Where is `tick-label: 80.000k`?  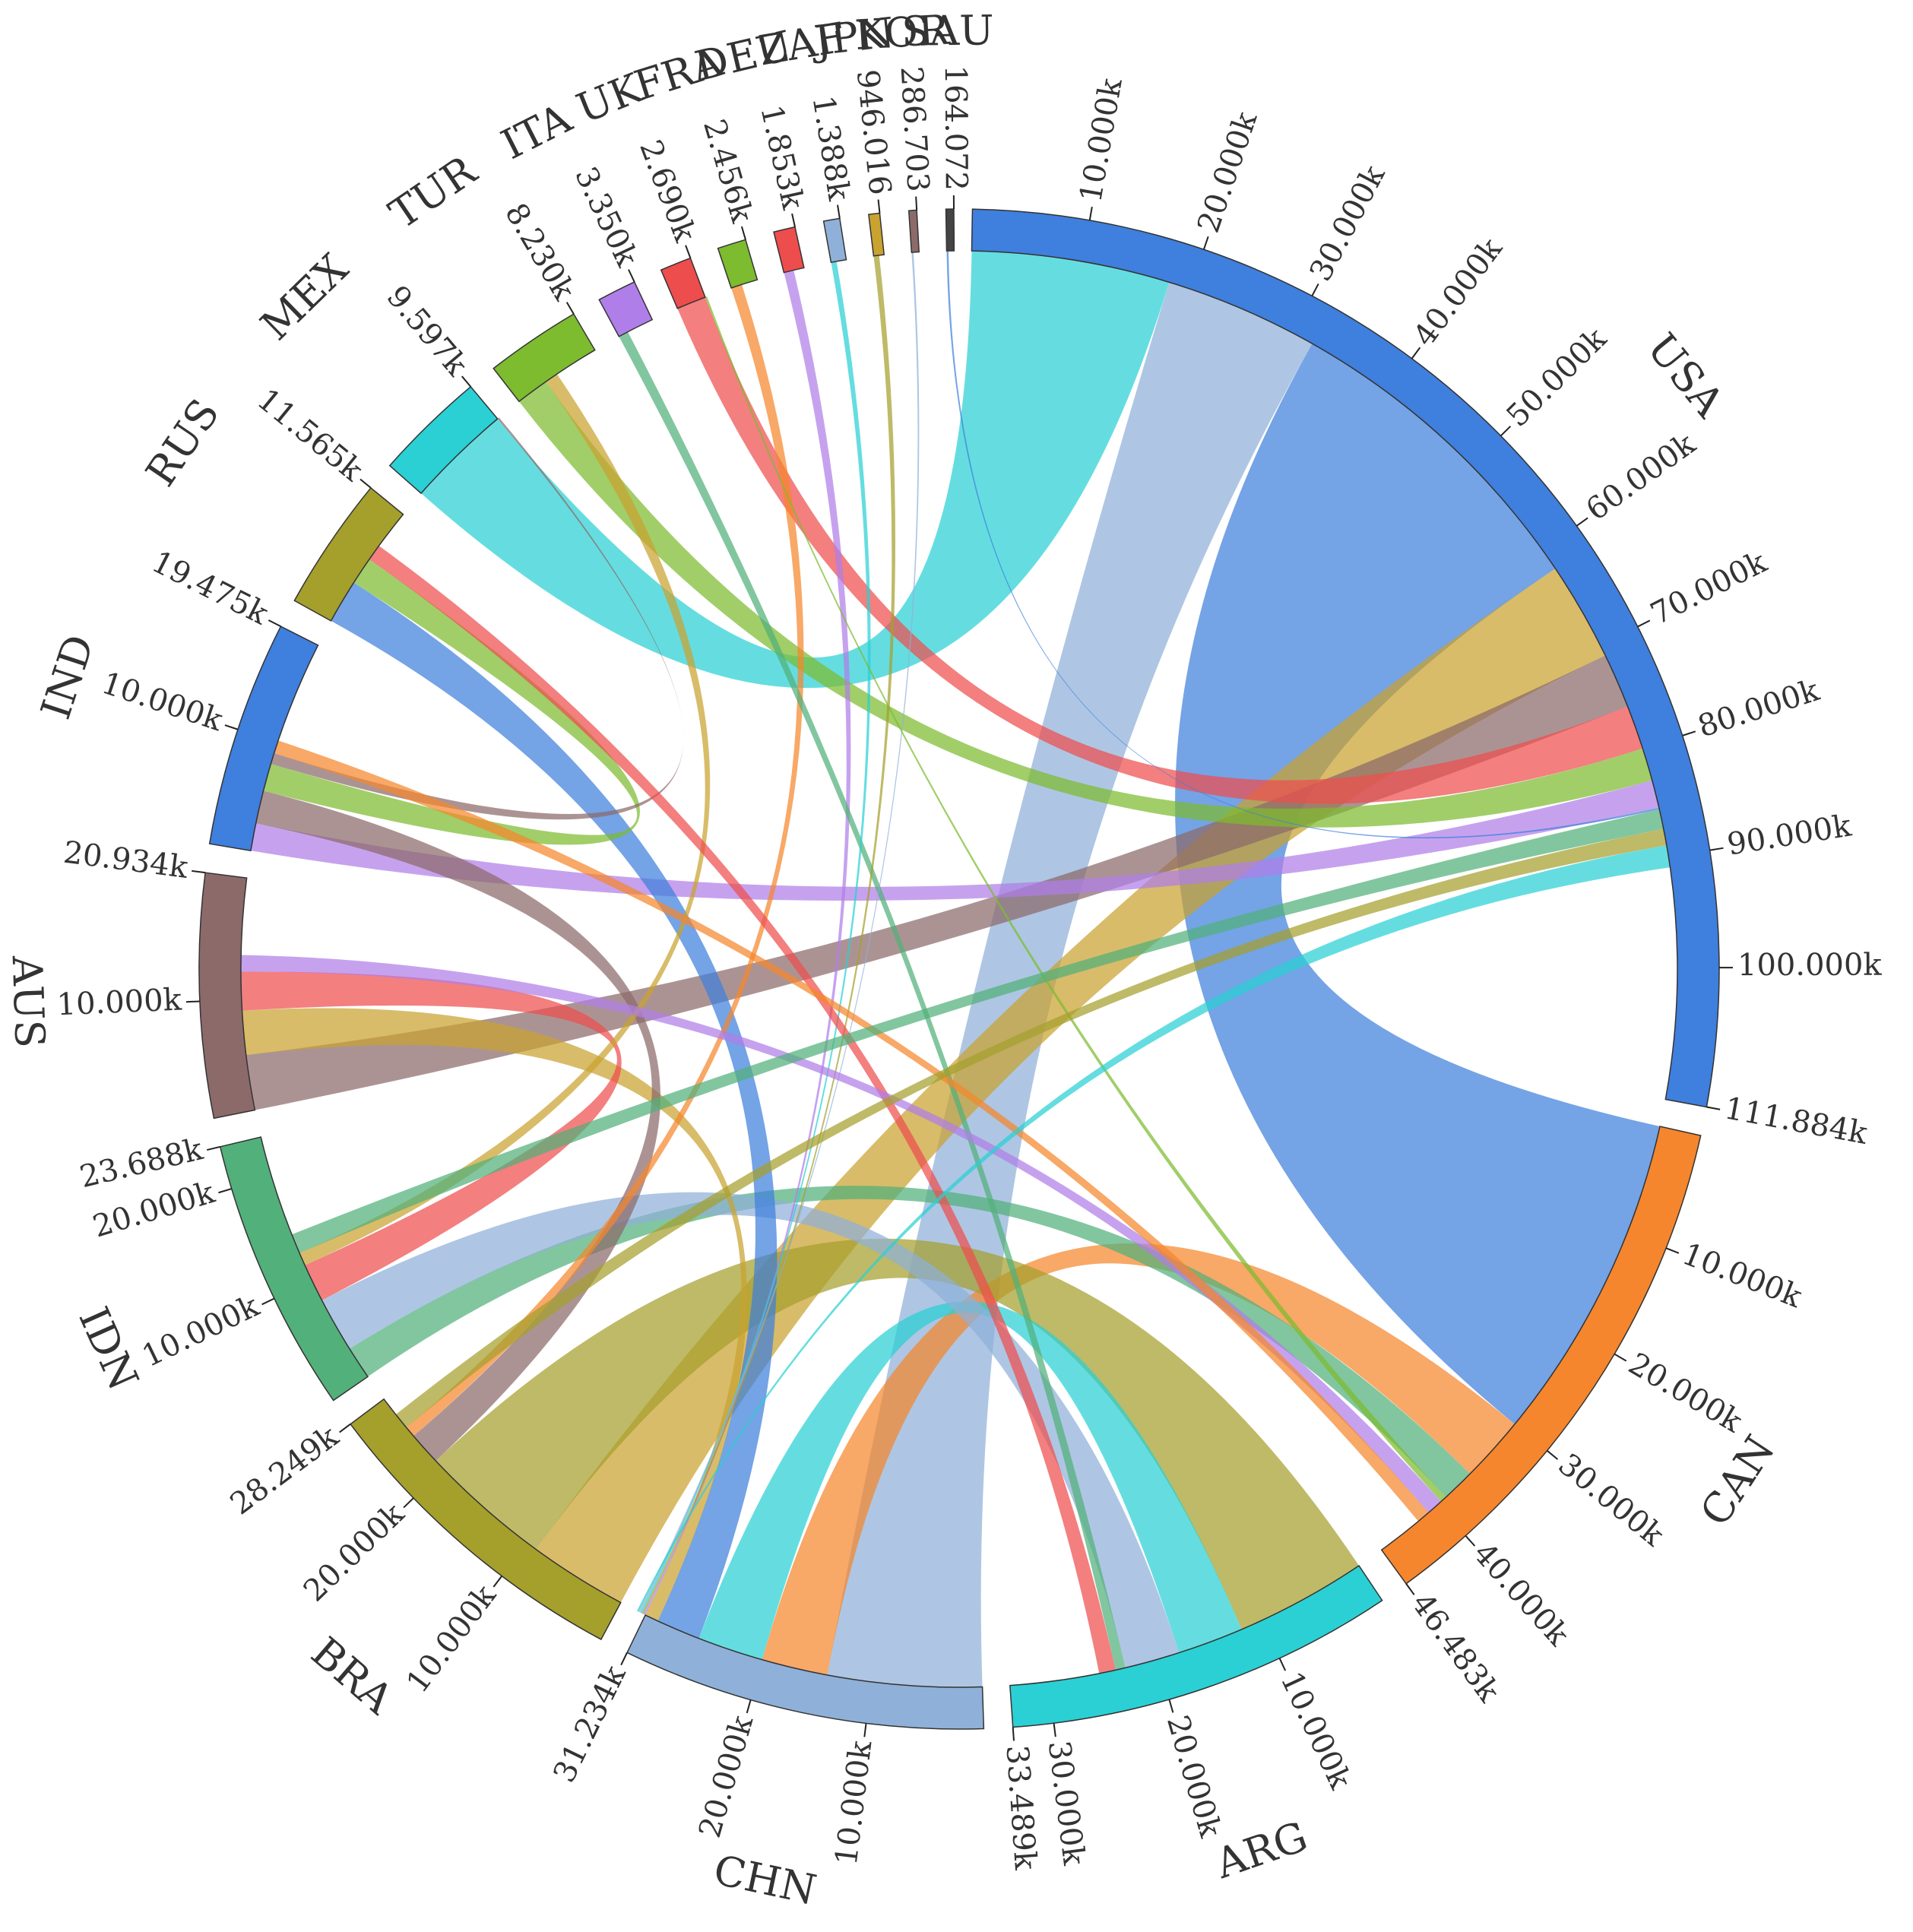
tick-label: 80.000k is located at coordinates (1759, 708).